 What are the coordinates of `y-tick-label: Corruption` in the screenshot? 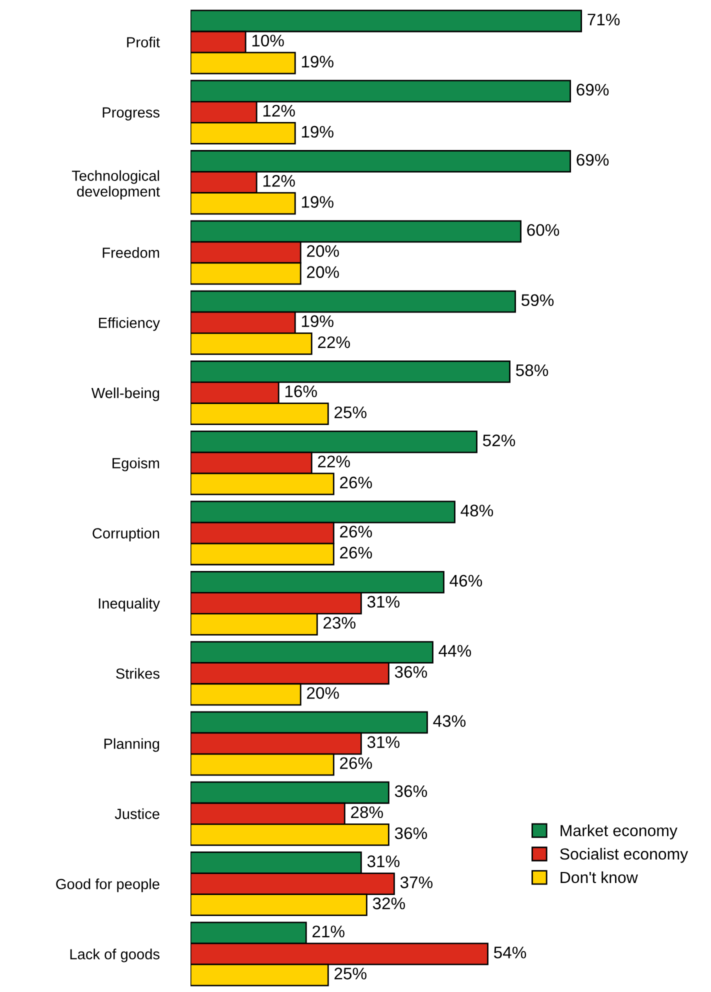 It's located at (126, 535).